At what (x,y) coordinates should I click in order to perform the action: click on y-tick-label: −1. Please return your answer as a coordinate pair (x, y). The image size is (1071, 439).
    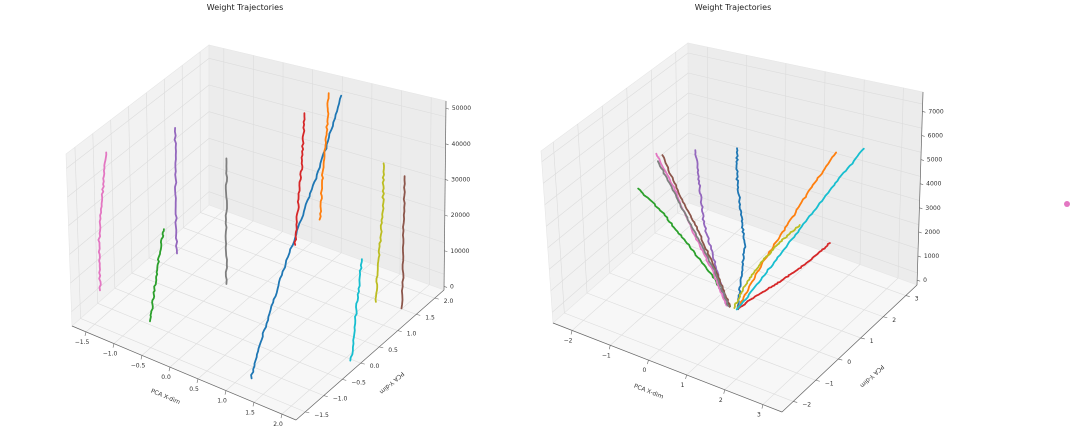
    Looking at the image, I should click on (829, 383).